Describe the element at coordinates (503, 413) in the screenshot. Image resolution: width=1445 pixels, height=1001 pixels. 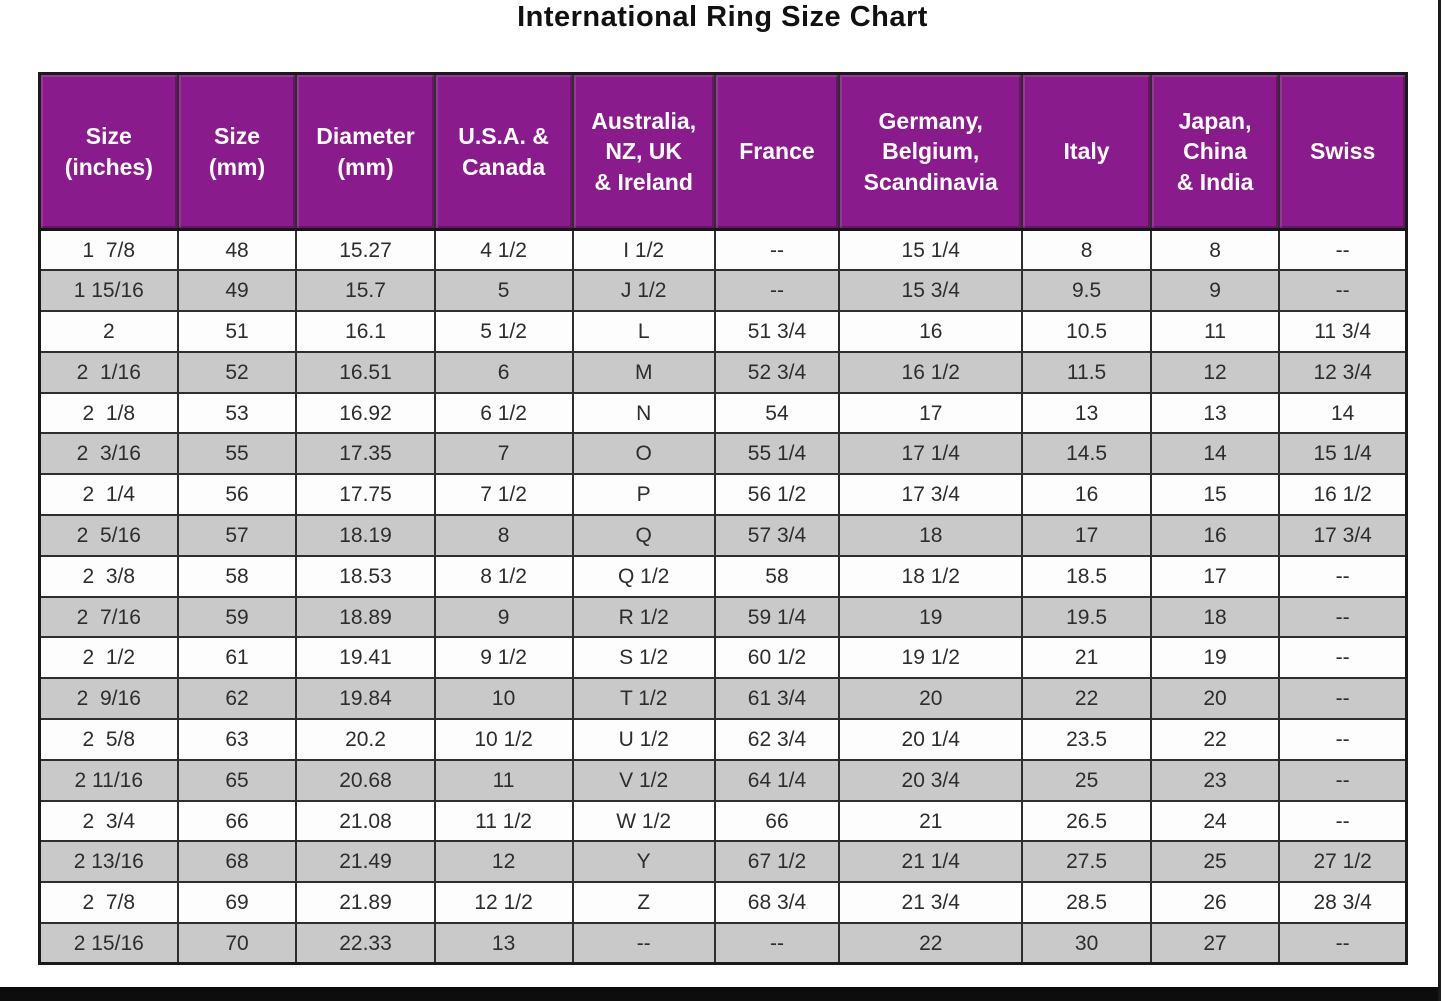
I see `table-cell-r5-c4: 6 1/2` at that location.